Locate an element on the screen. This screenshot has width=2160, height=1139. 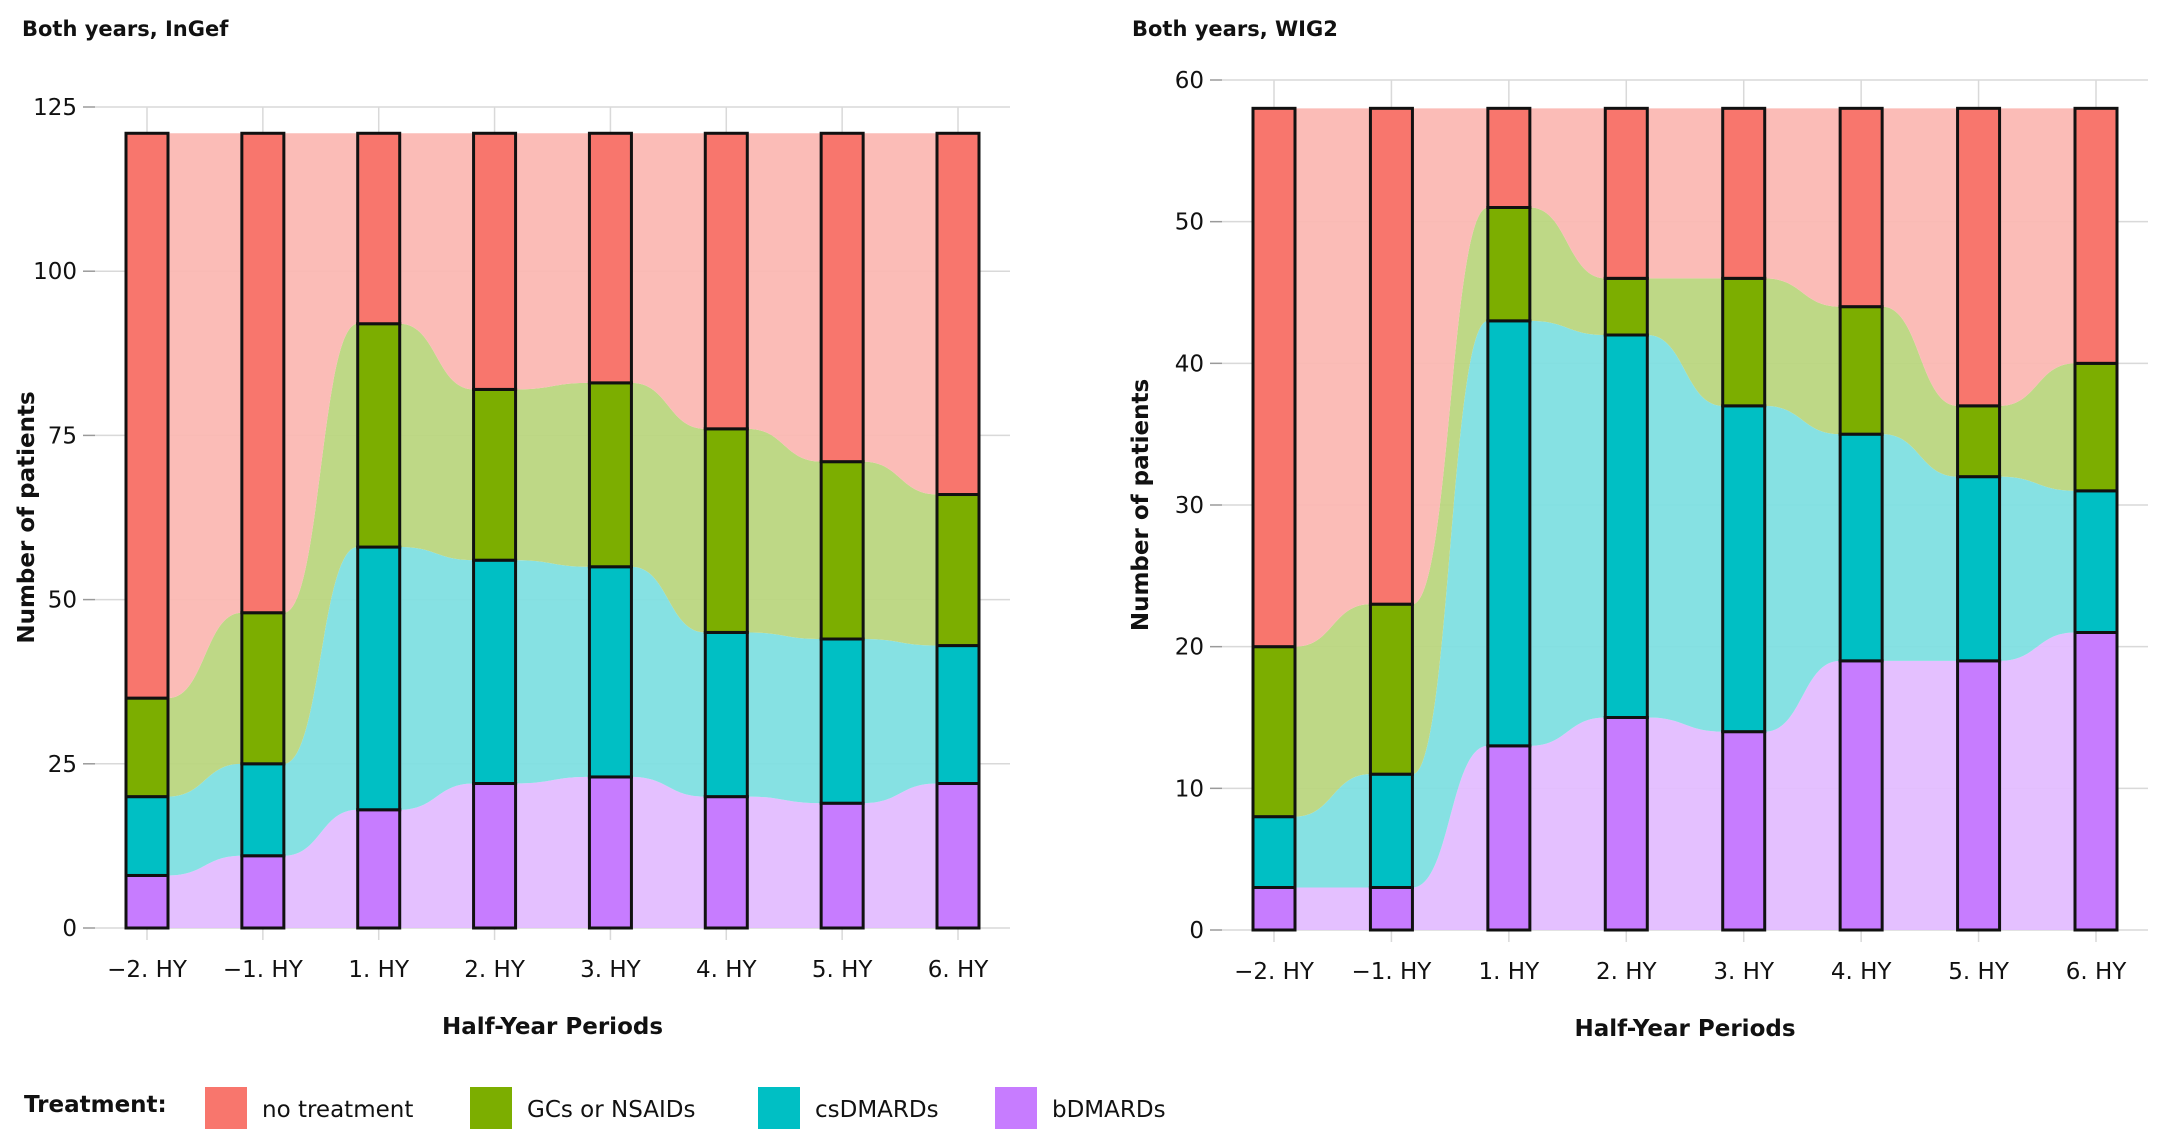
bar-bdmards-minus-2-hy is located at coordinates (147, 901).